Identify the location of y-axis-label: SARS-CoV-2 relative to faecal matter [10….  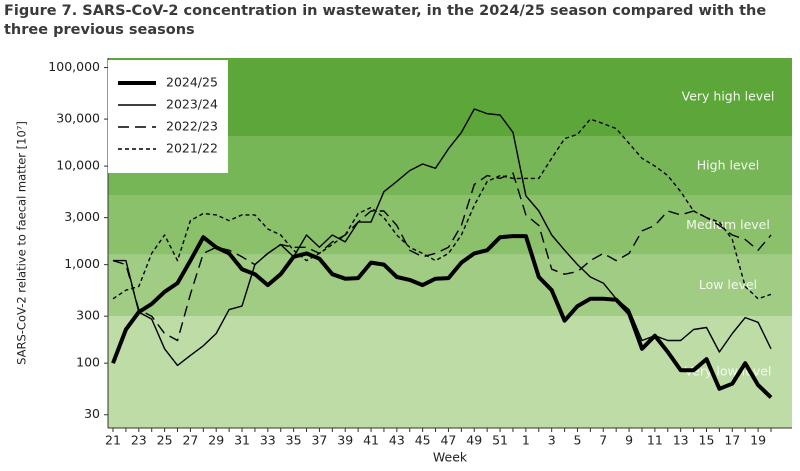
(22, 243).